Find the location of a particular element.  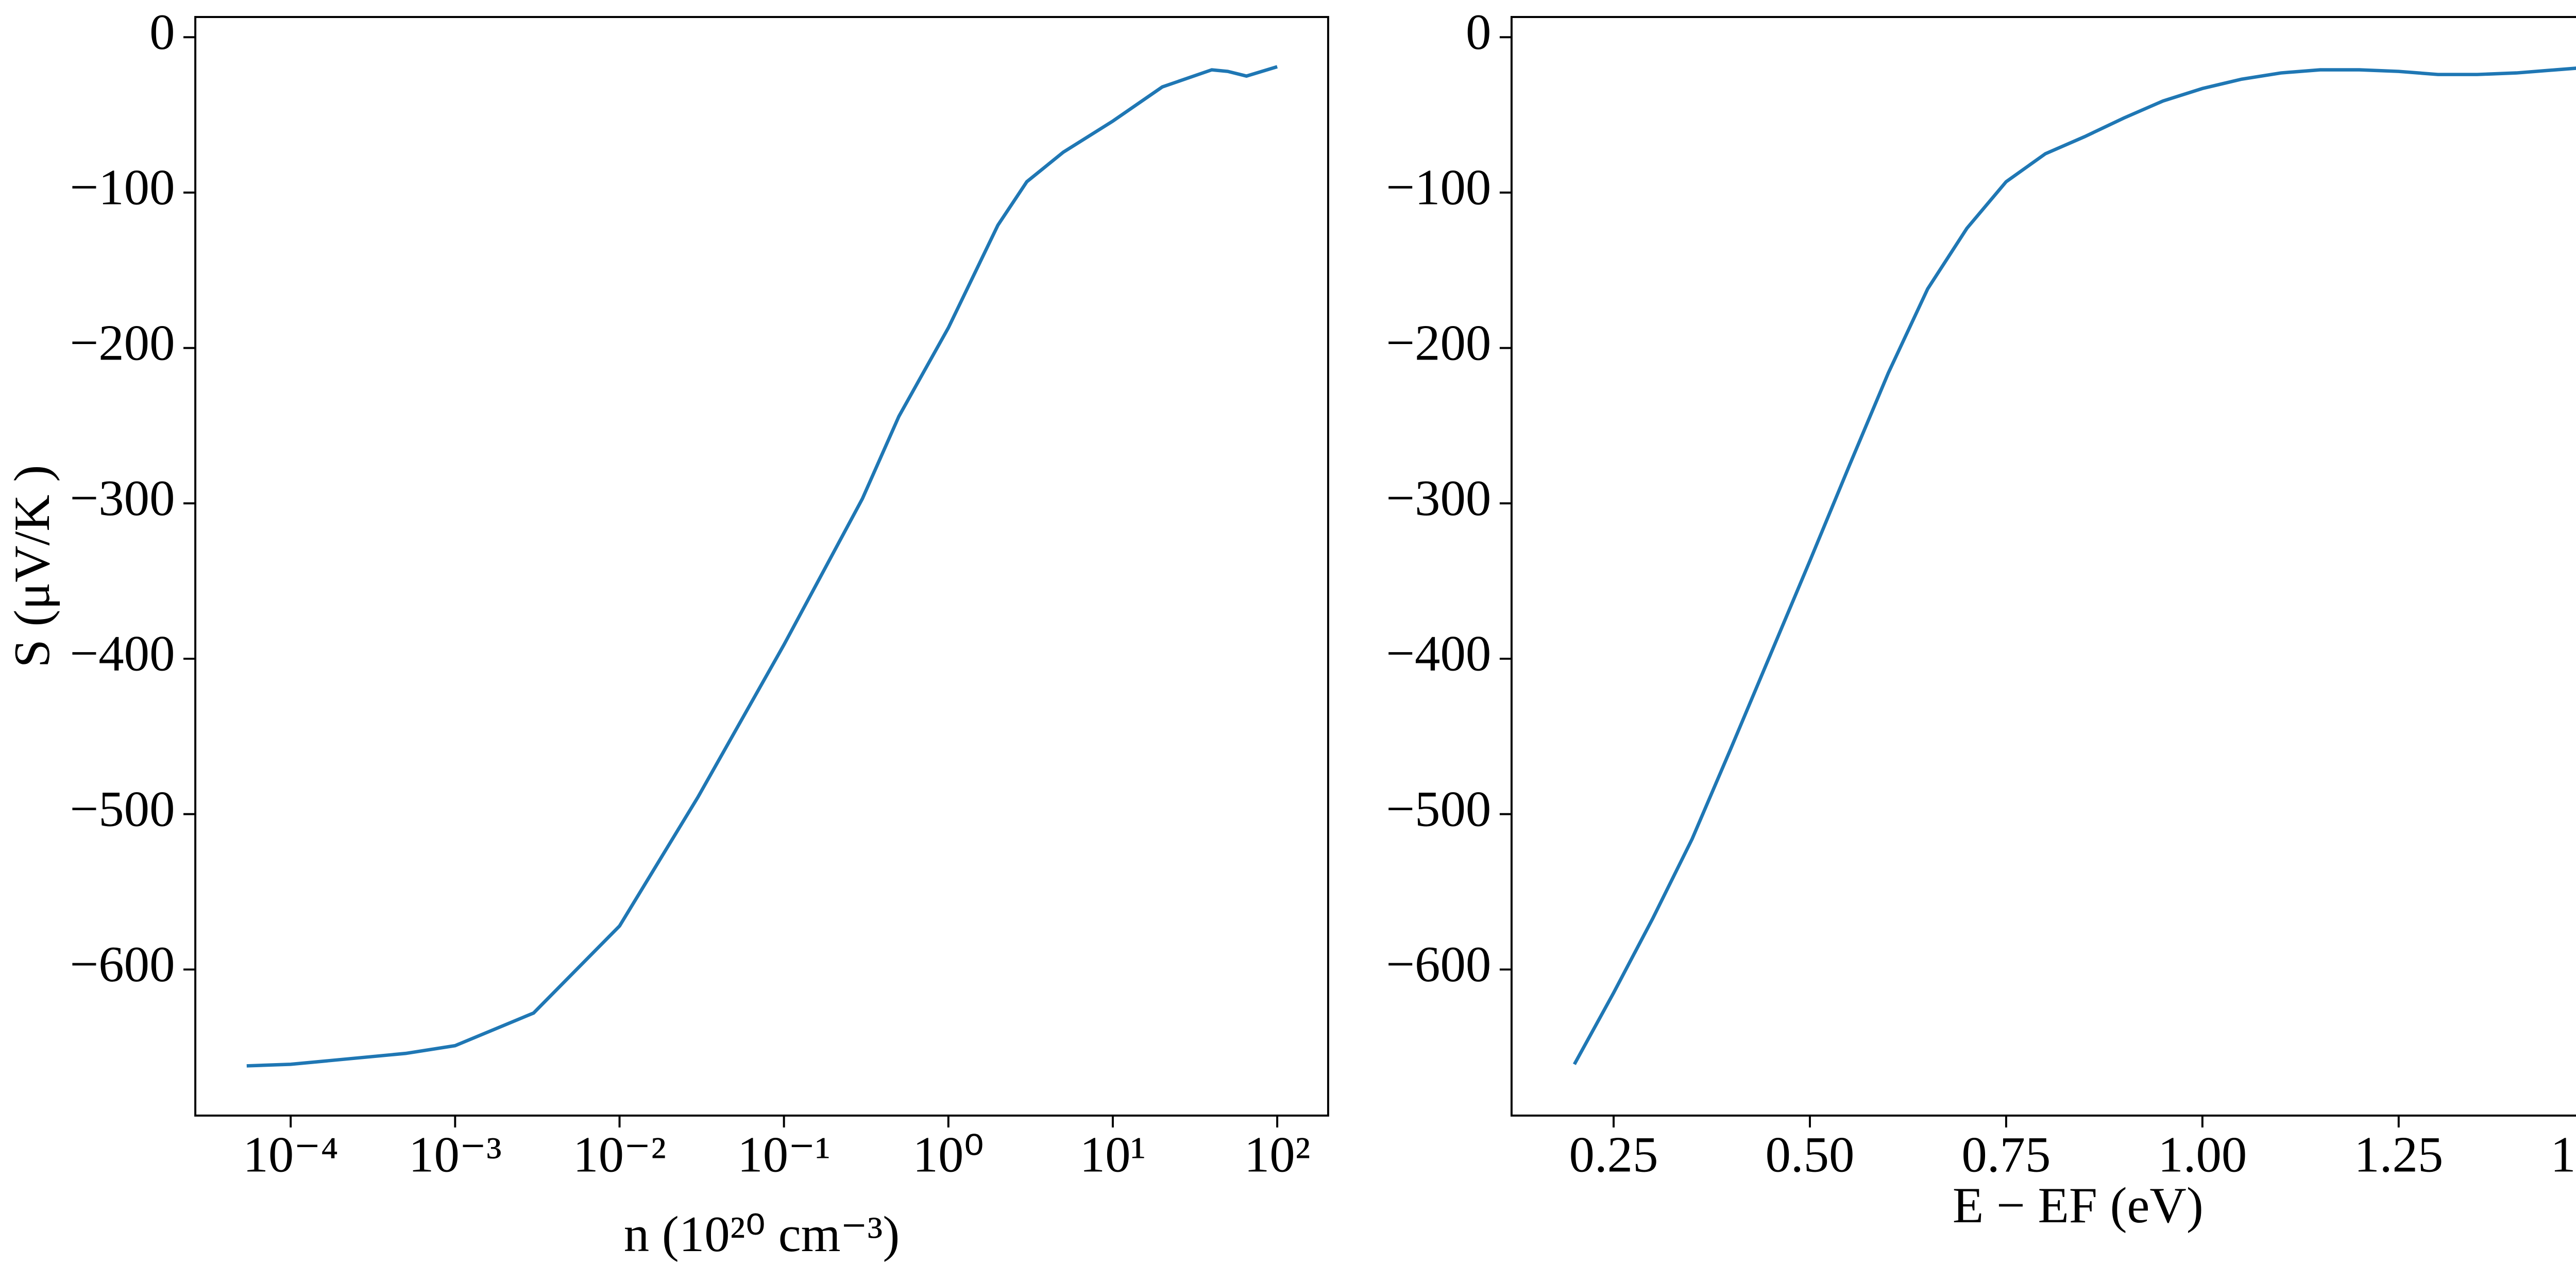

x-tick-label: 10⁻² is located at coordinates (619, 1154).